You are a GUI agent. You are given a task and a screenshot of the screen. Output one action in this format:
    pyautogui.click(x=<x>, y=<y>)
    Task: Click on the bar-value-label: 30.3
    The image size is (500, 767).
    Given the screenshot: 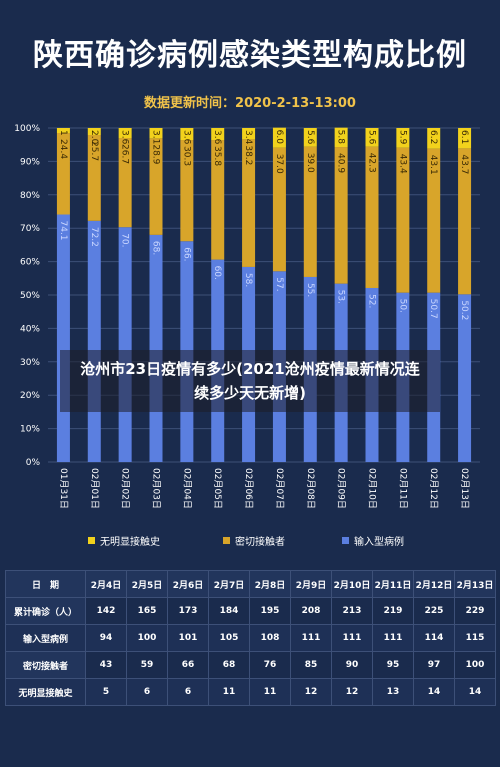 What is the action you would take?
    pyautogui.click(x=186, y=156)
    